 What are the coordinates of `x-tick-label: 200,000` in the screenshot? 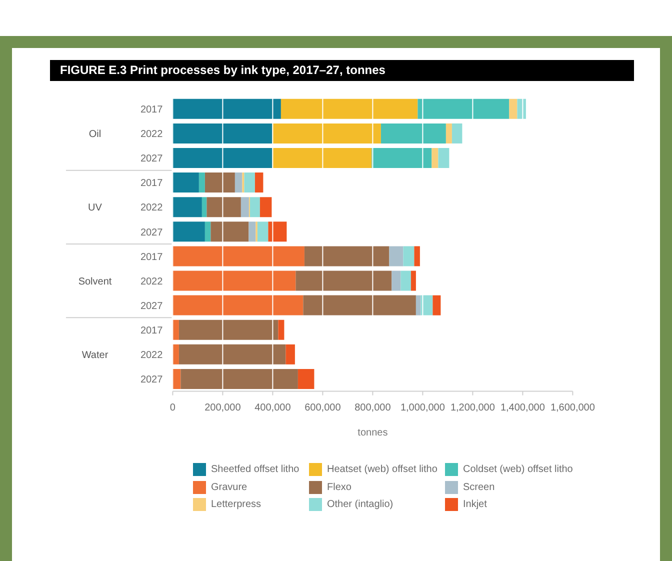 It's located at (223, 408).